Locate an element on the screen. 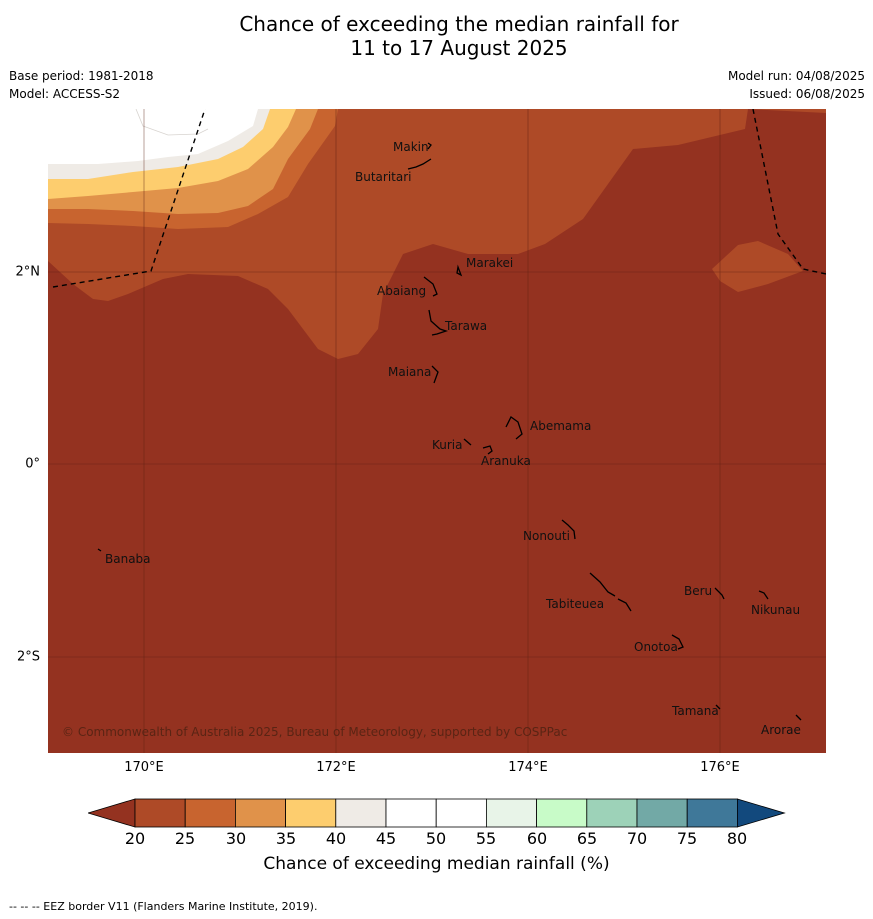  onotoa-island is located at coordinates (677, 642).